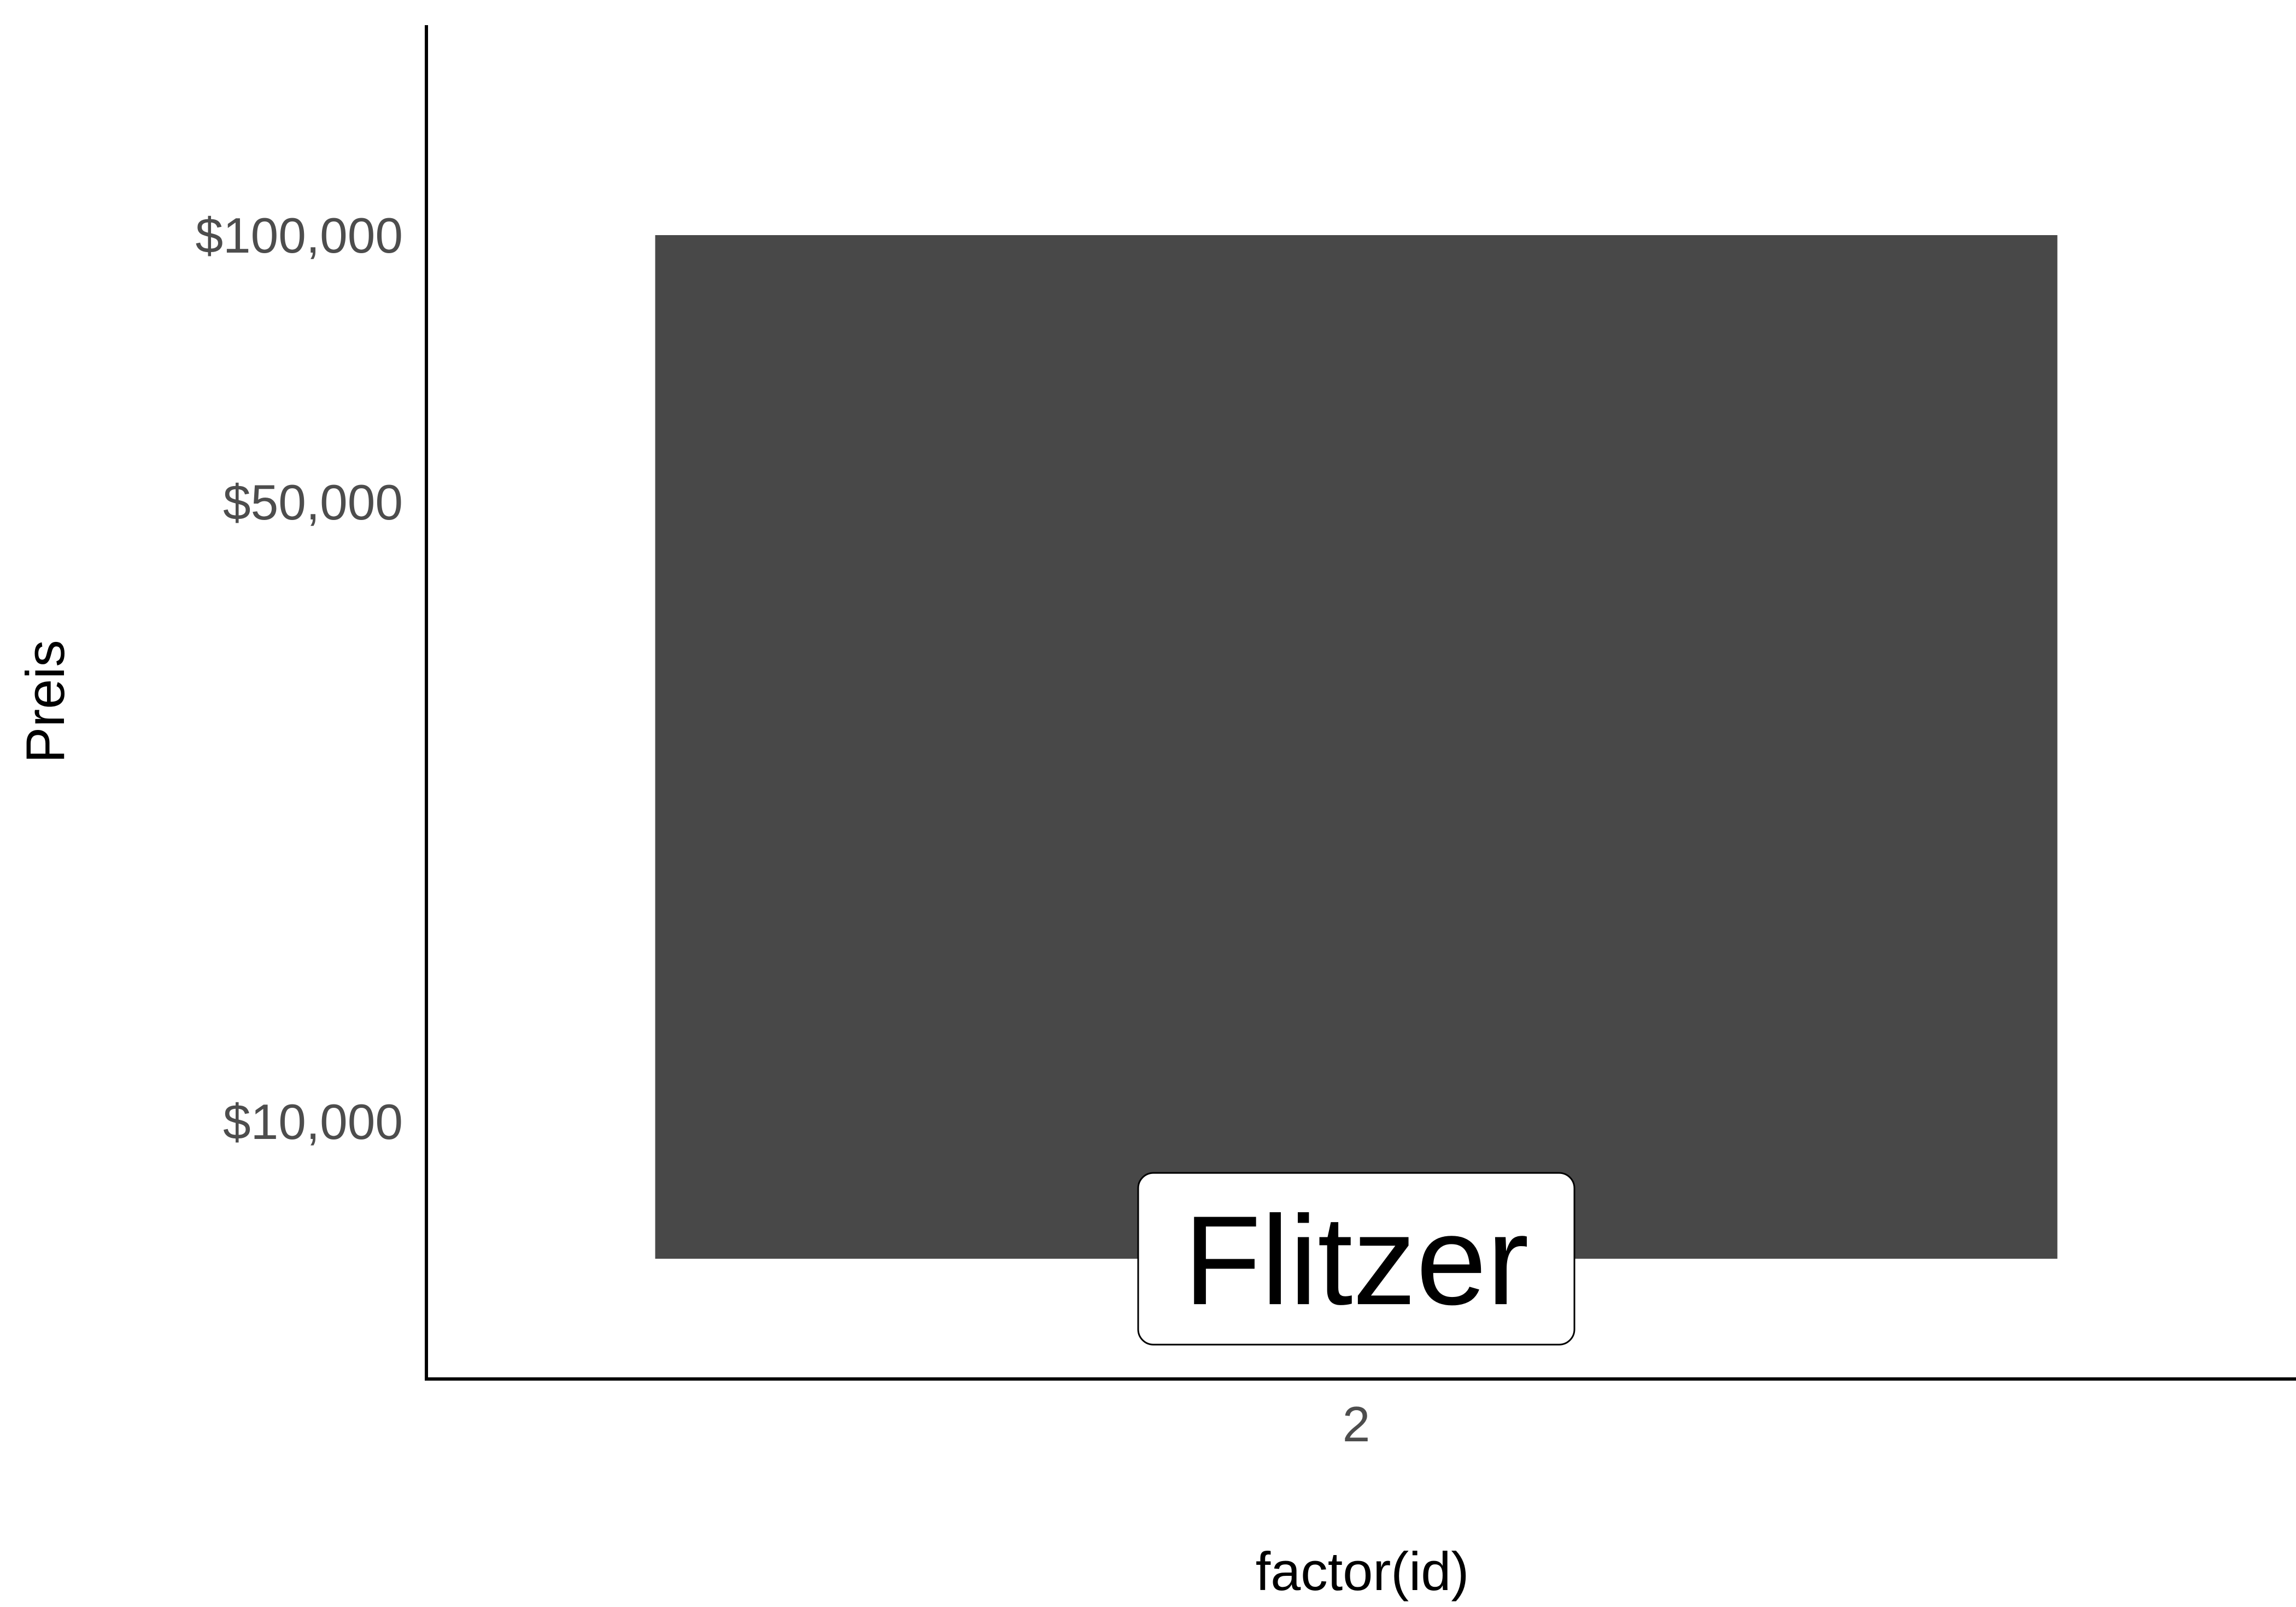 Image resolution: width=2296 pixels, height=1607 pixels. What do you see at coordinates (299, 236) in the screenshot?
I see `y-tick-label: $100,000` at bounding box center [299, 236].